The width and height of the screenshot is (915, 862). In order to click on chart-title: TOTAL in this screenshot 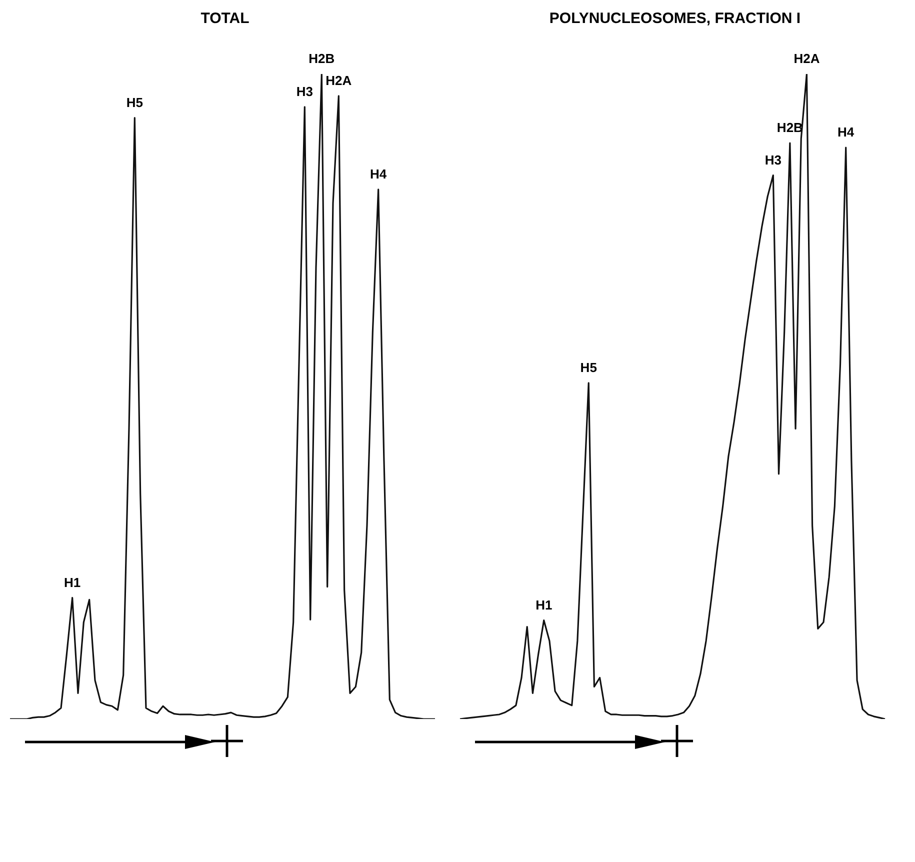, I will do `click(225, 19)`.